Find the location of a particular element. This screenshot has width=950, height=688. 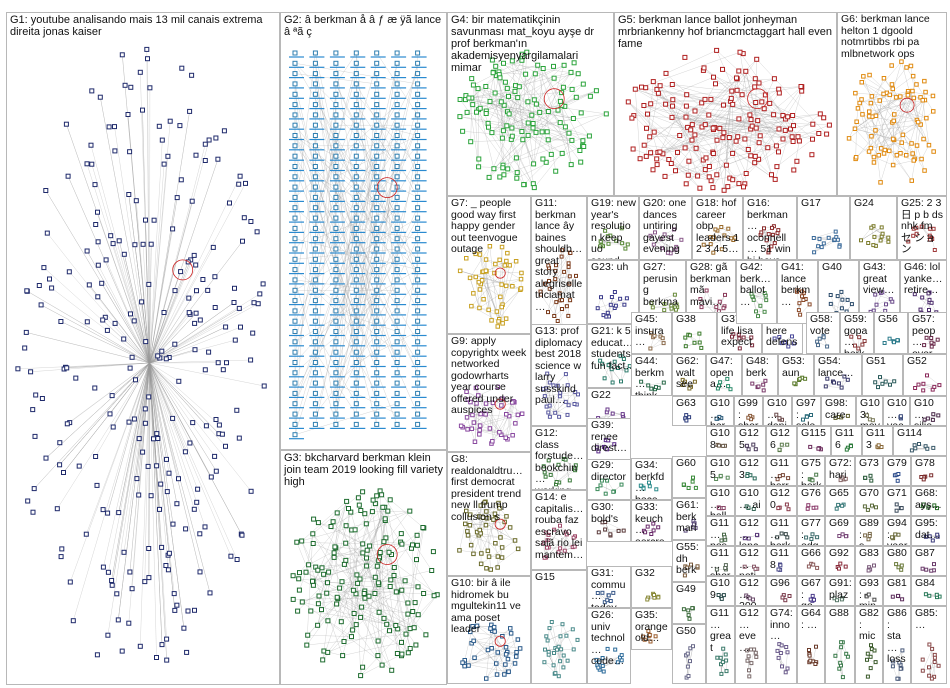

group-label: G118 is located at coordinates (780, 559).